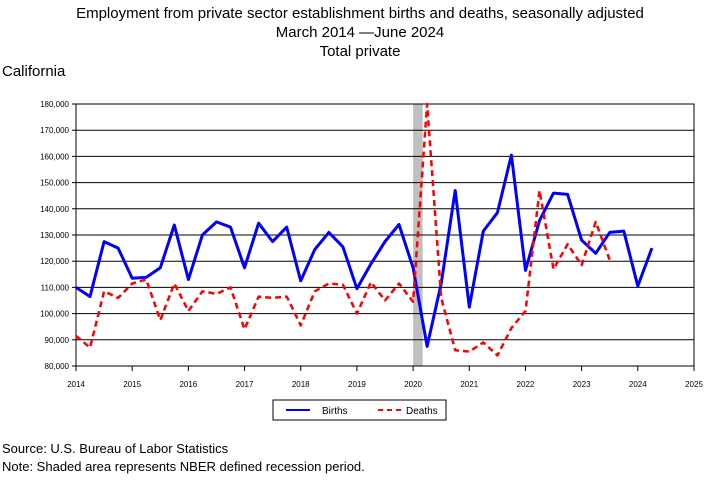 This screenshot has width=720, height=480. Describe the element at coordinates (115, 448) in the screenshot. I see `source-note: Source: U.S. Bureau of Labor Statistics` at that location.